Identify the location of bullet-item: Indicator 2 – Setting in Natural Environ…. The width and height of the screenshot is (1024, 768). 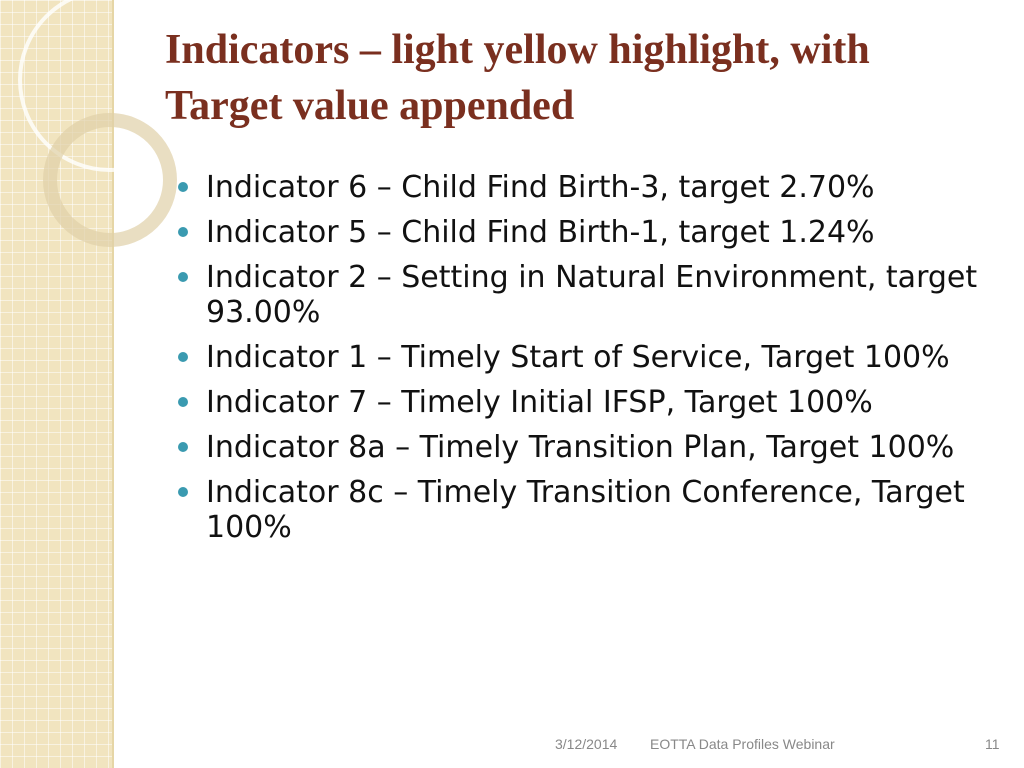
(578, 295).